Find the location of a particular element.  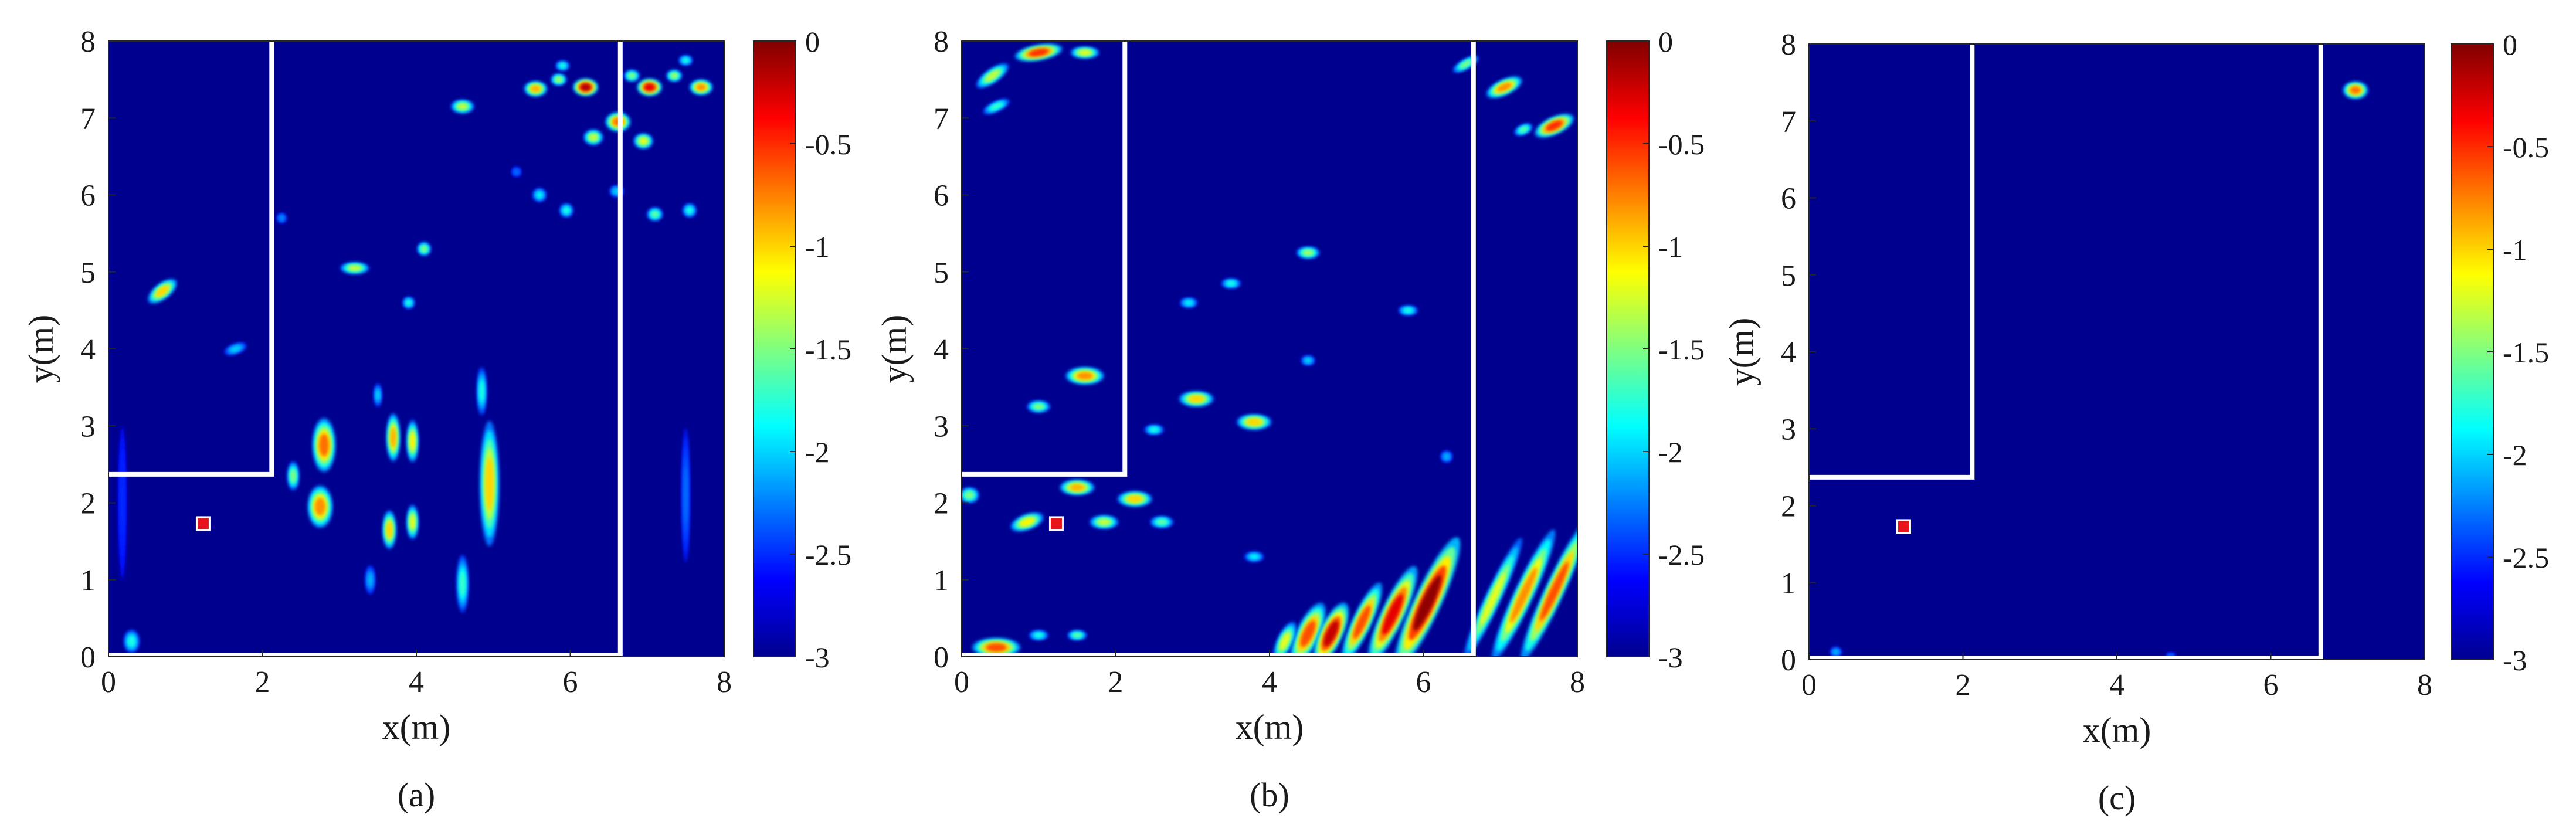

colorbar is located at coordinates (1628, 348).